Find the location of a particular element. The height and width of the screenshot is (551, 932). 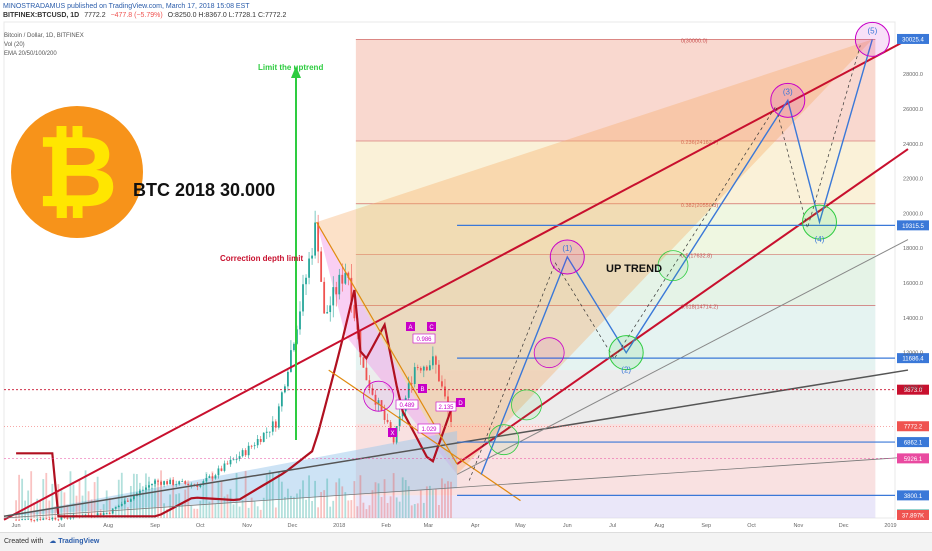

price-tag-text-0: 30025.4 is located at coordinates (913, 40).